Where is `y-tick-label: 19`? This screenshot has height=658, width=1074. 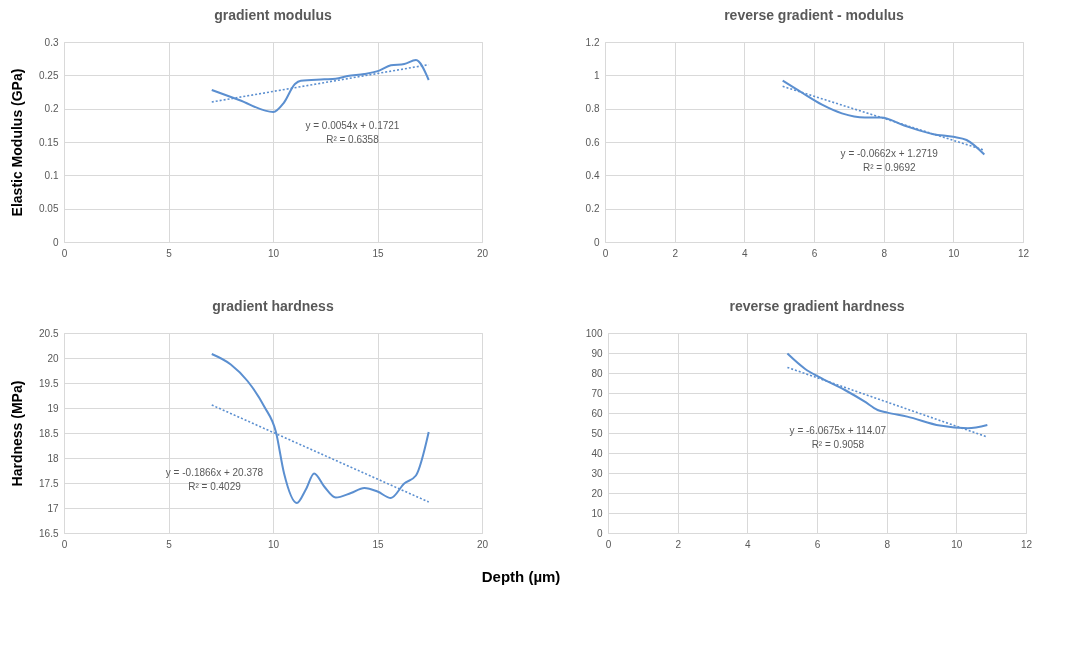
y-tick-label: 19 is located at coordinates (53, 408).